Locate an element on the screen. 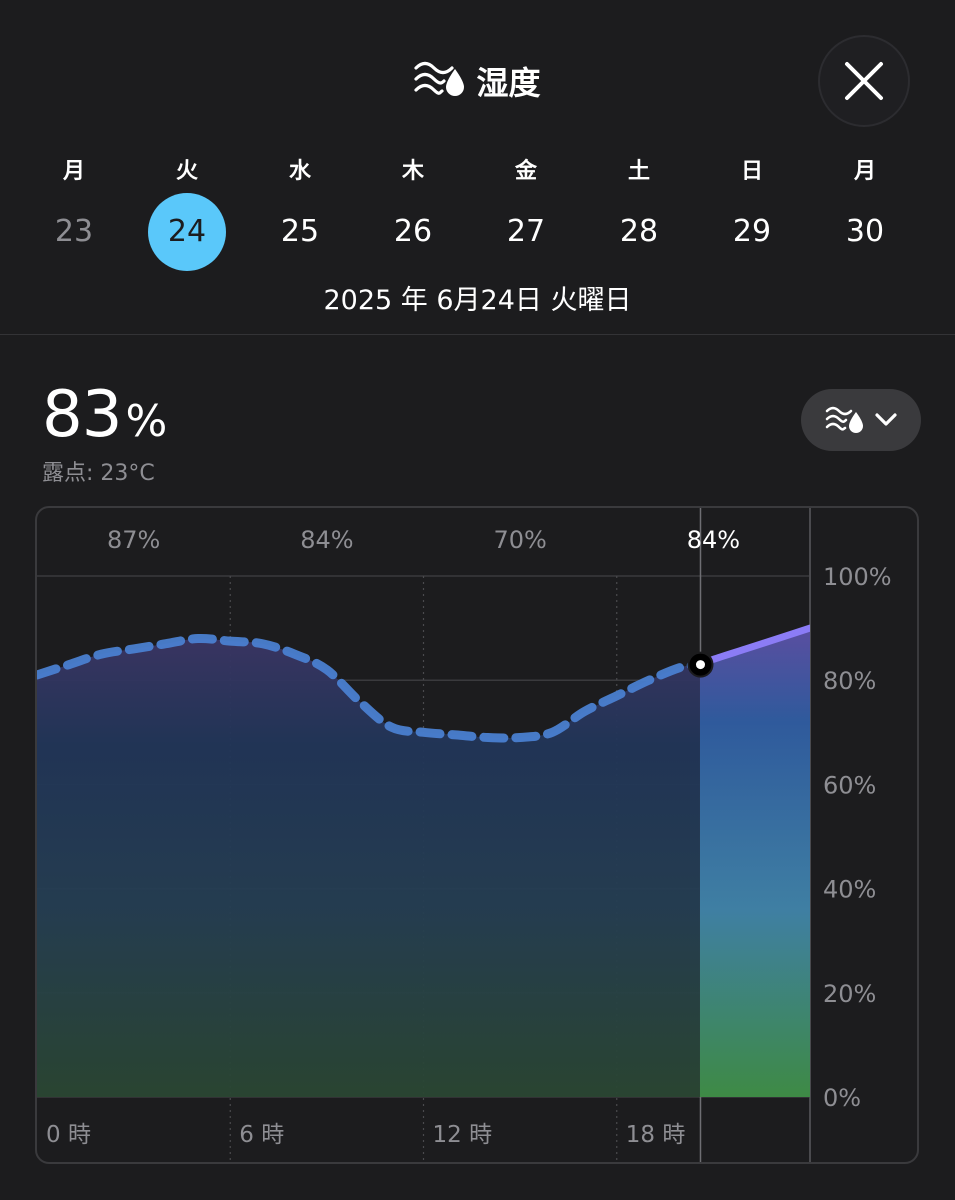 The width and height of the screenshot is (955, 1200). selected-date-label: 2025 年 6月24日 火曜日 is located at coordinates (477, 300).